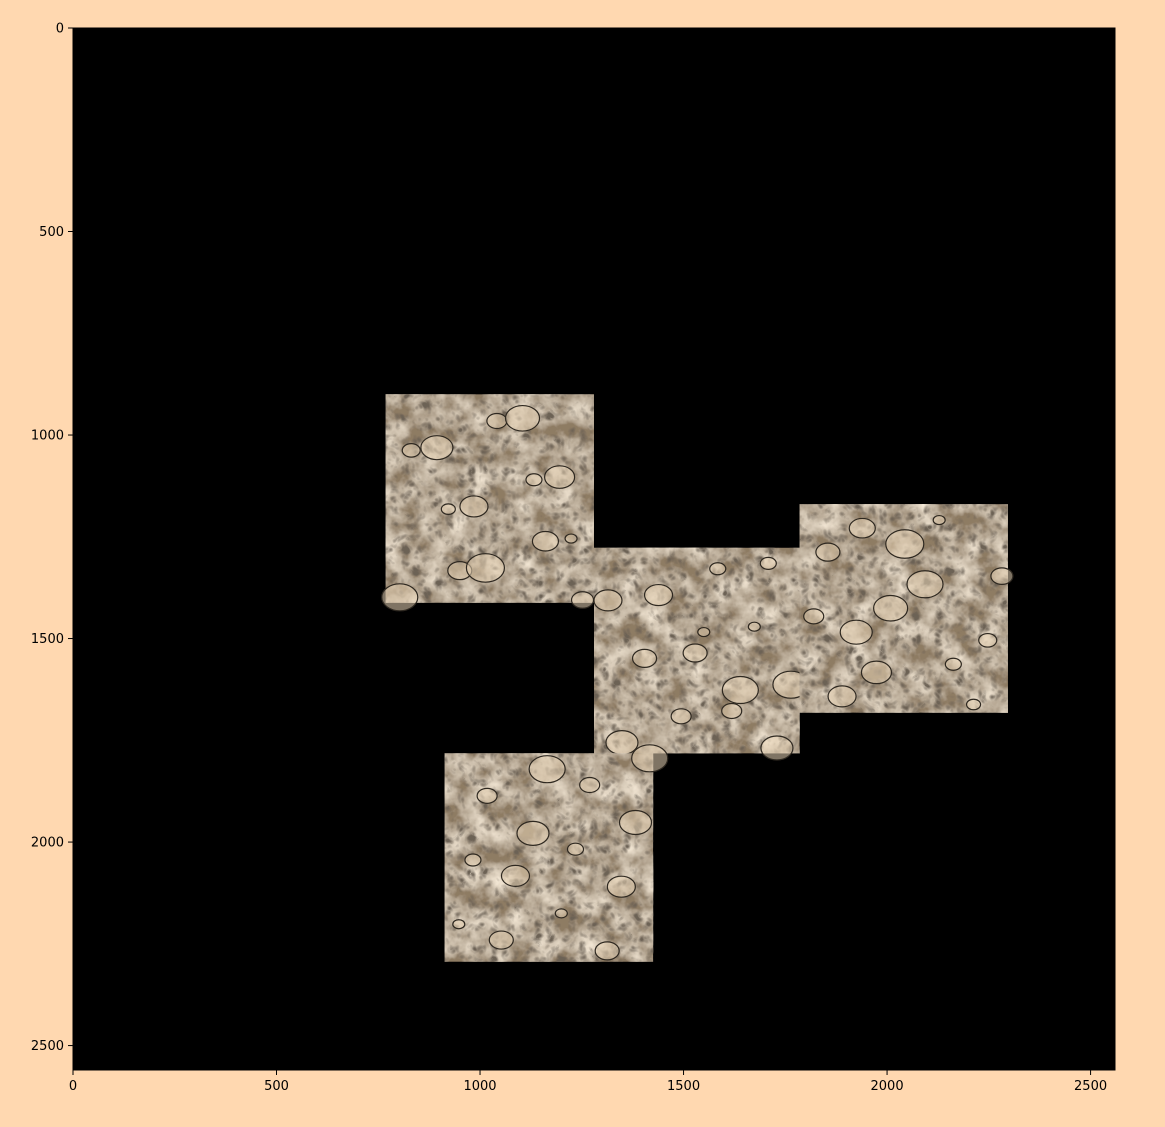 The height and width of the screenshot is (1127, 1165). What do you see at coordinates (73, 1086) in the screenshot?
I see `x-tick-label: 0` at bounding box center [73, 1086].